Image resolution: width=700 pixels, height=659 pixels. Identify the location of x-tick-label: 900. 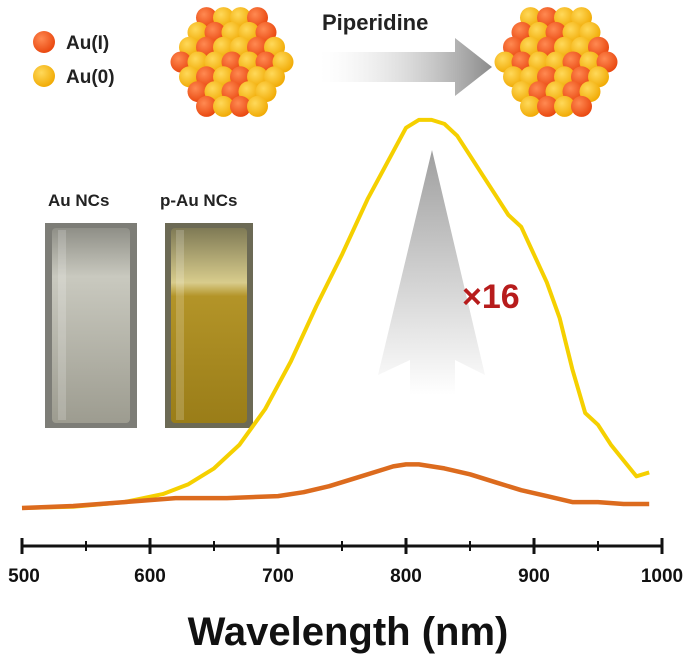
(534, 576).